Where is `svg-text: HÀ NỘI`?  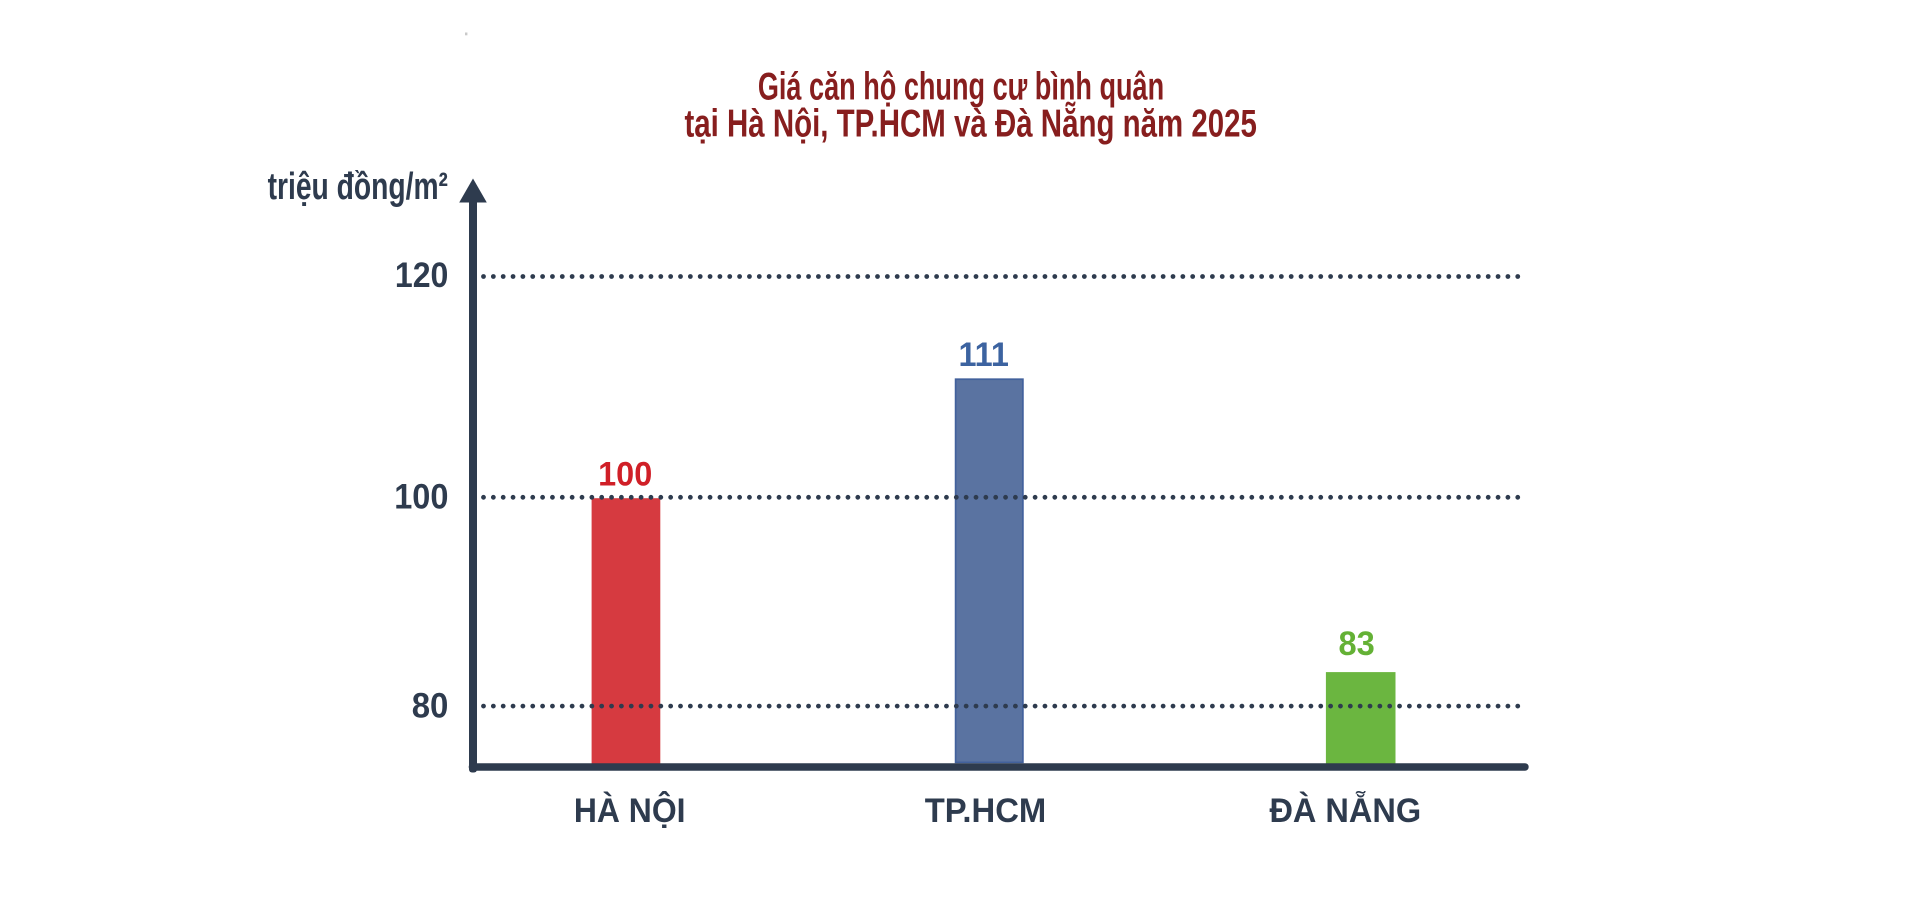
svg-text: HÀ NỘI is located at coordinates (630, 810).